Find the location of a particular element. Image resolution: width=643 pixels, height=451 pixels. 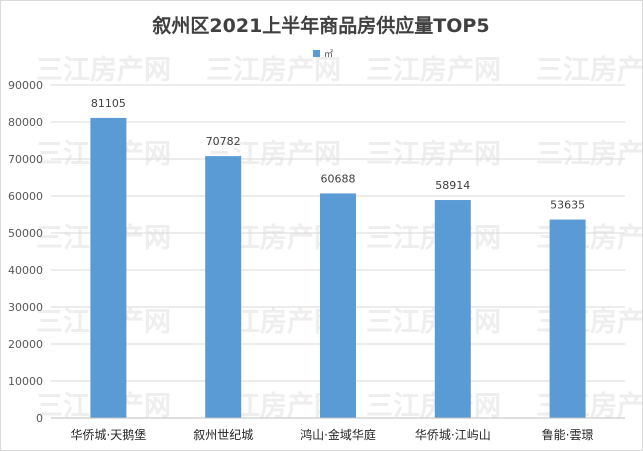

data-label: 53635 is located at coordinates (567, 205).